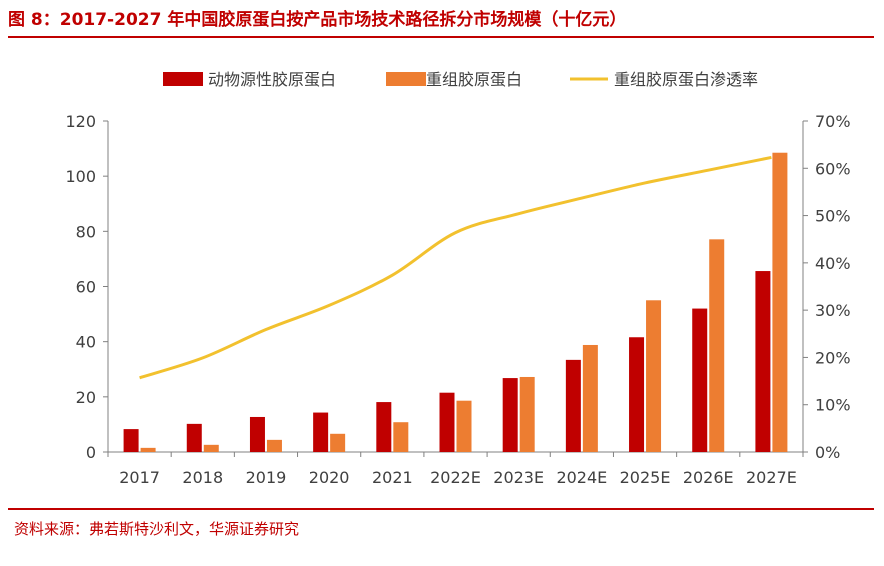  What do you see at coordinates (86, 287) in the screenshot?
I see `left-tick-label: 60` at bounding box center [86, 287].